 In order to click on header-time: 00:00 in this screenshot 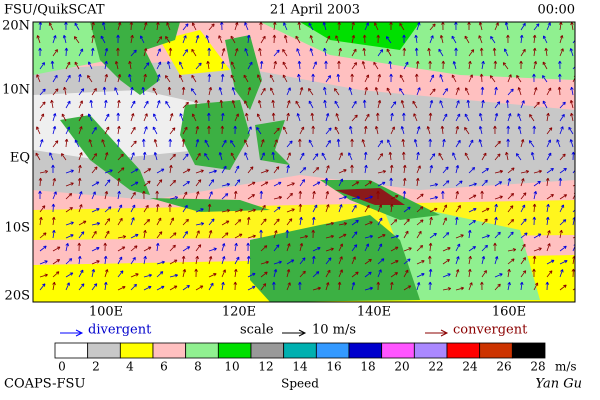, I will do `click(556, 10)`.